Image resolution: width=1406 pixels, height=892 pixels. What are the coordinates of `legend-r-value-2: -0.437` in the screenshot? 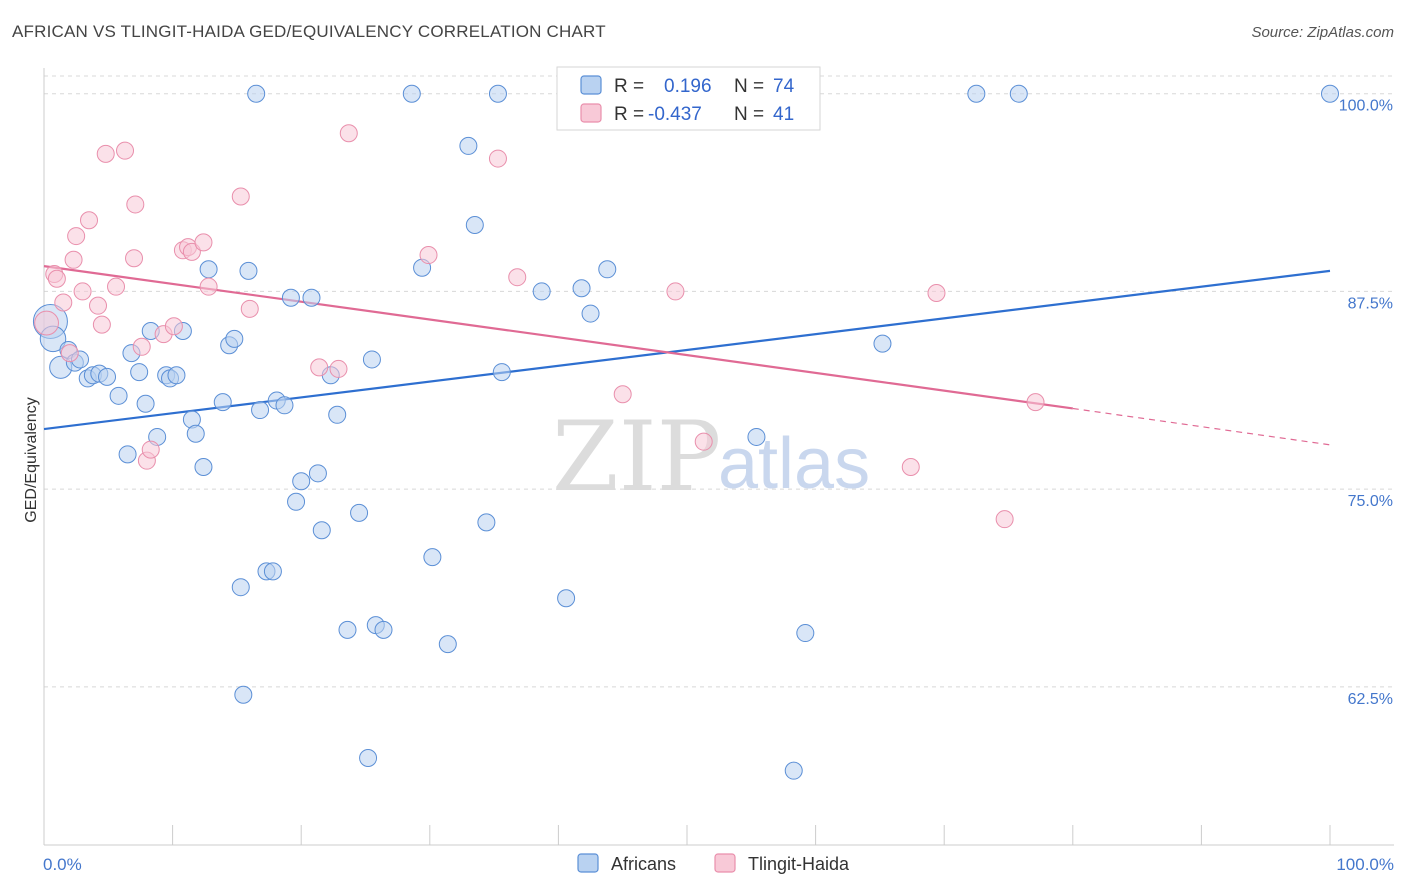 It's located at (675, 114).